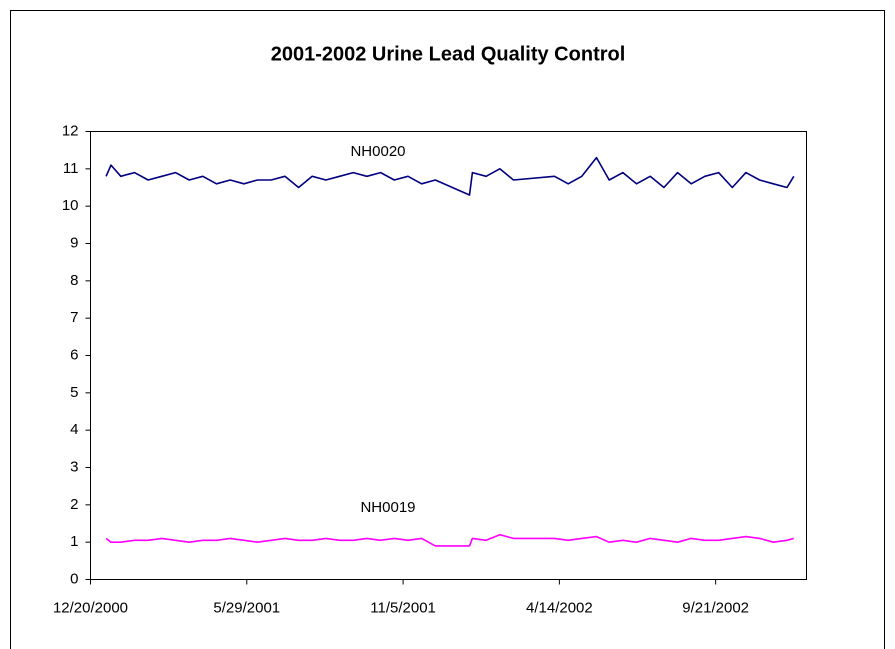 Image resolution: width=895 pixels, height=649 pixels. What do you see at coordinates (90, 607) in the screenshot?
I see `x-tick-label: 12/20/2000` at bounding box center [90, 607].